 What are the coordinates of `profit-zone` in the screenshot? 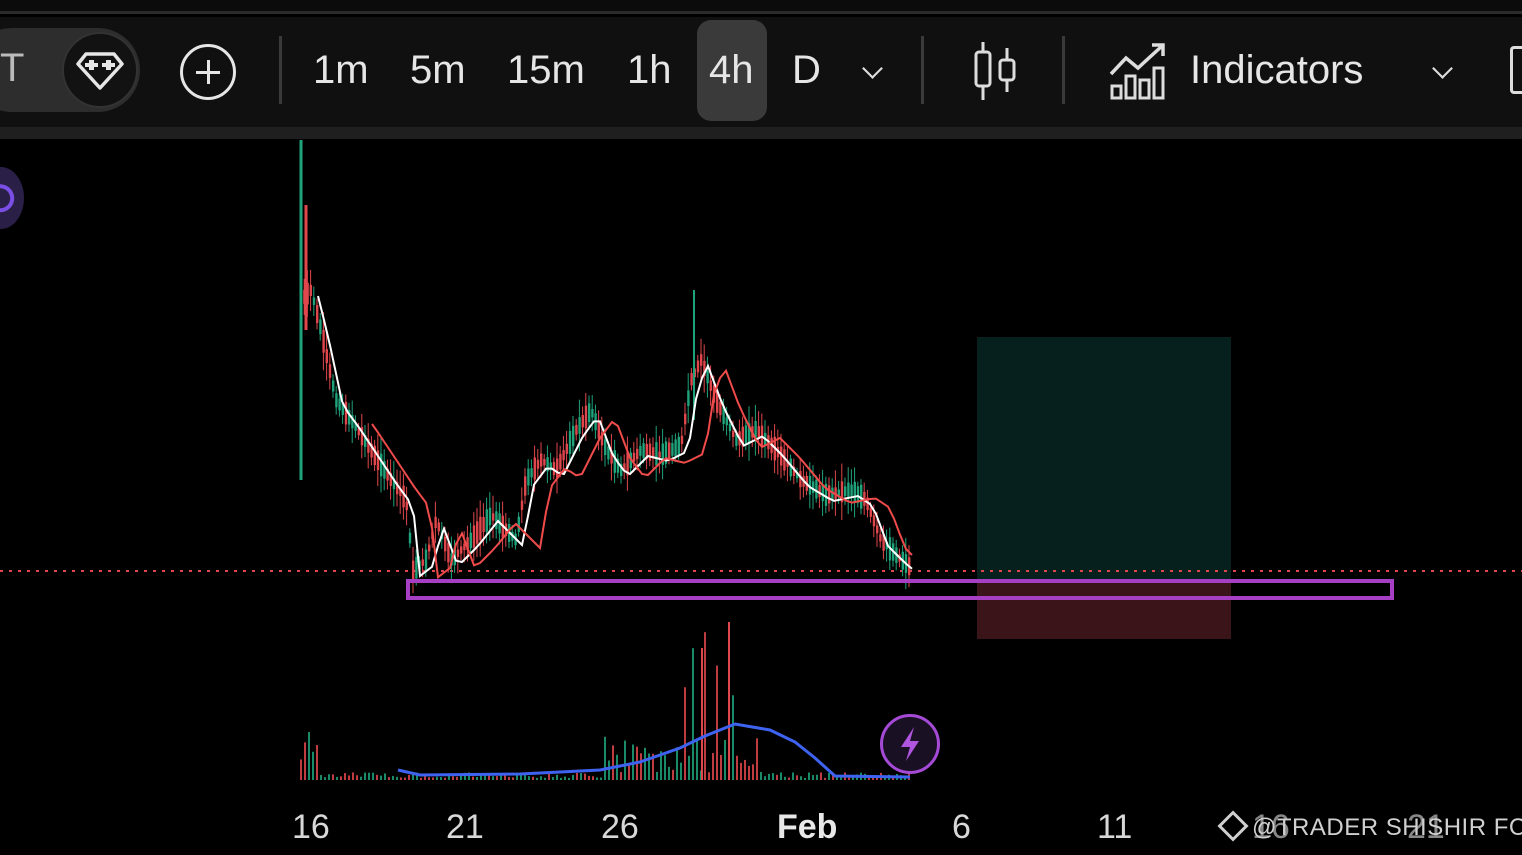 It's located at (1104, 458).